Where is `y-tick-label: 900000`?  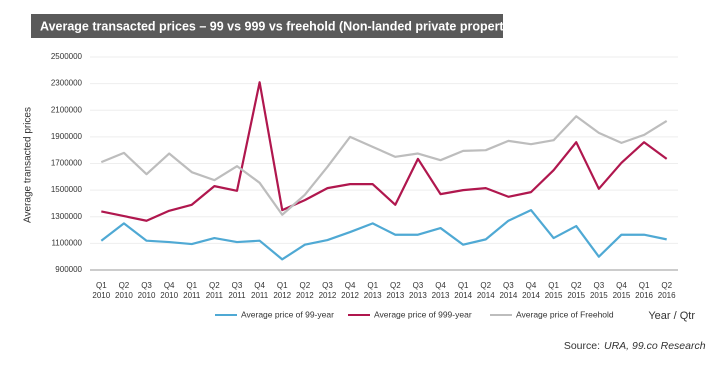
y-tick-label: 900000 is located at coordinates (68, 269).